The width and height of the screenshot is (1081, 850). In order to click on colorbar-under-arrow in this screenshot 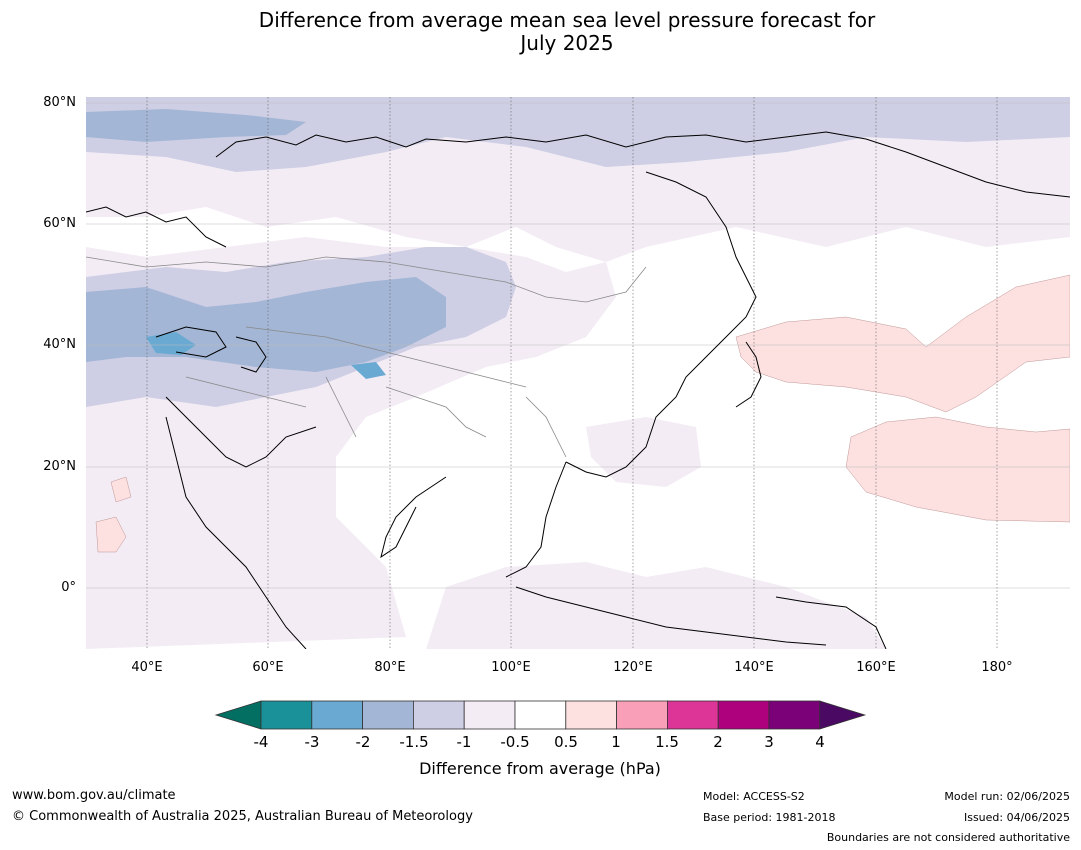, I will do `click(238, 715)`.